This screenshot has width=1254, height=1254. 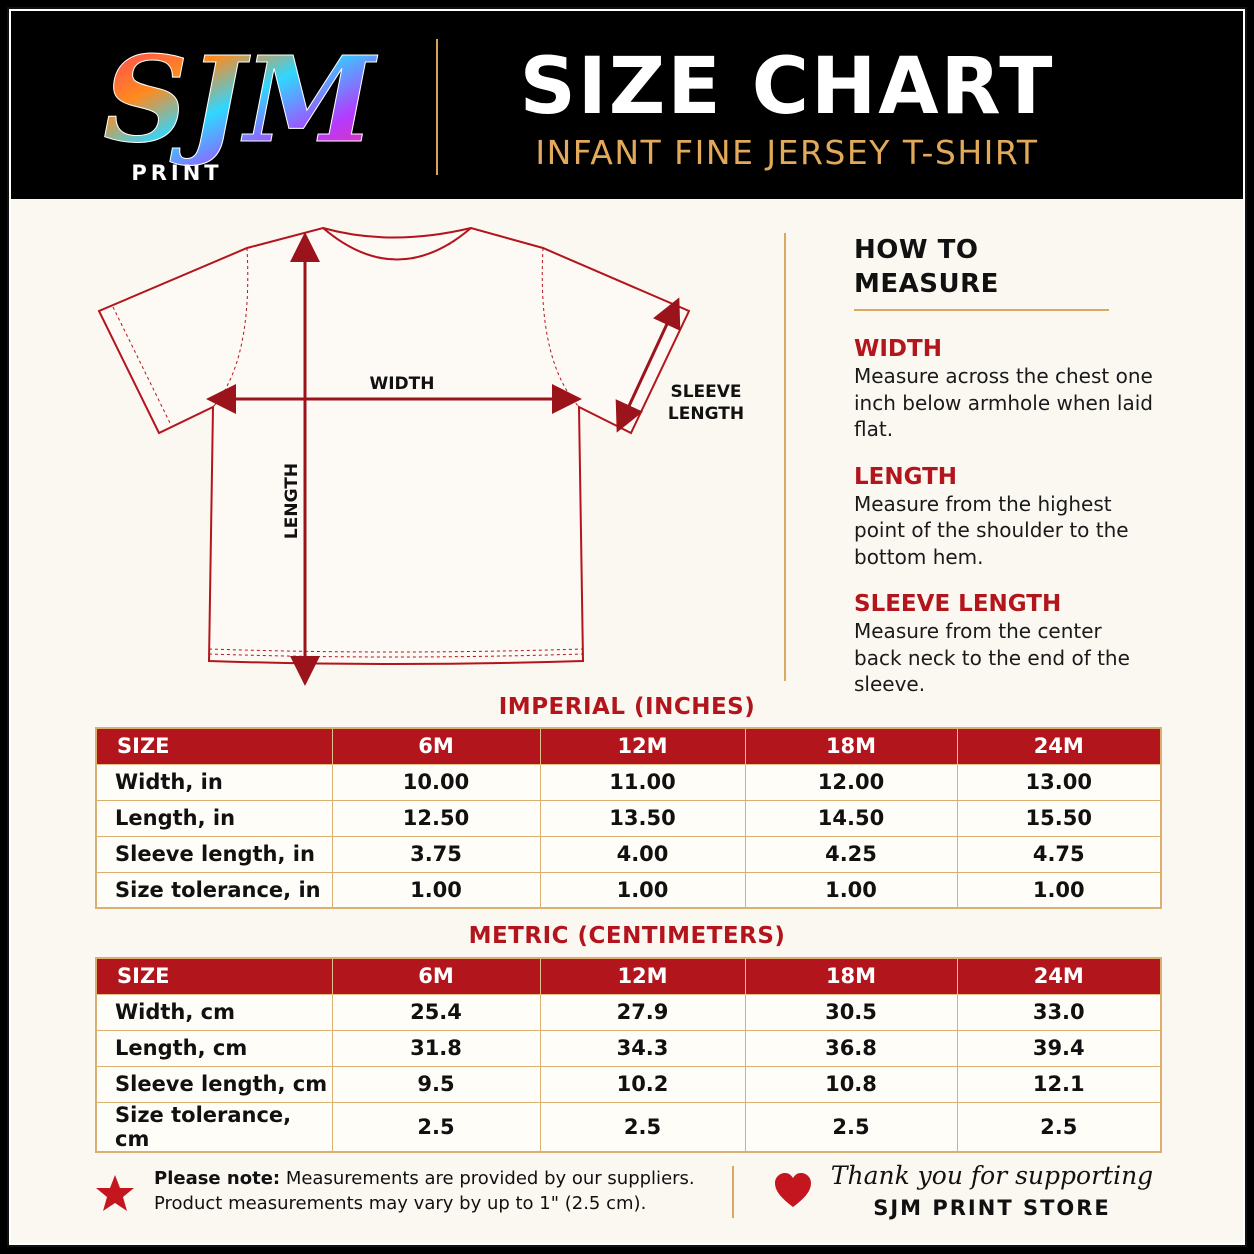 What do you see at coordinates (851, 1012) in the screenshot?
I see `table-cell: 30.5` at bounding box center [851, 1012].